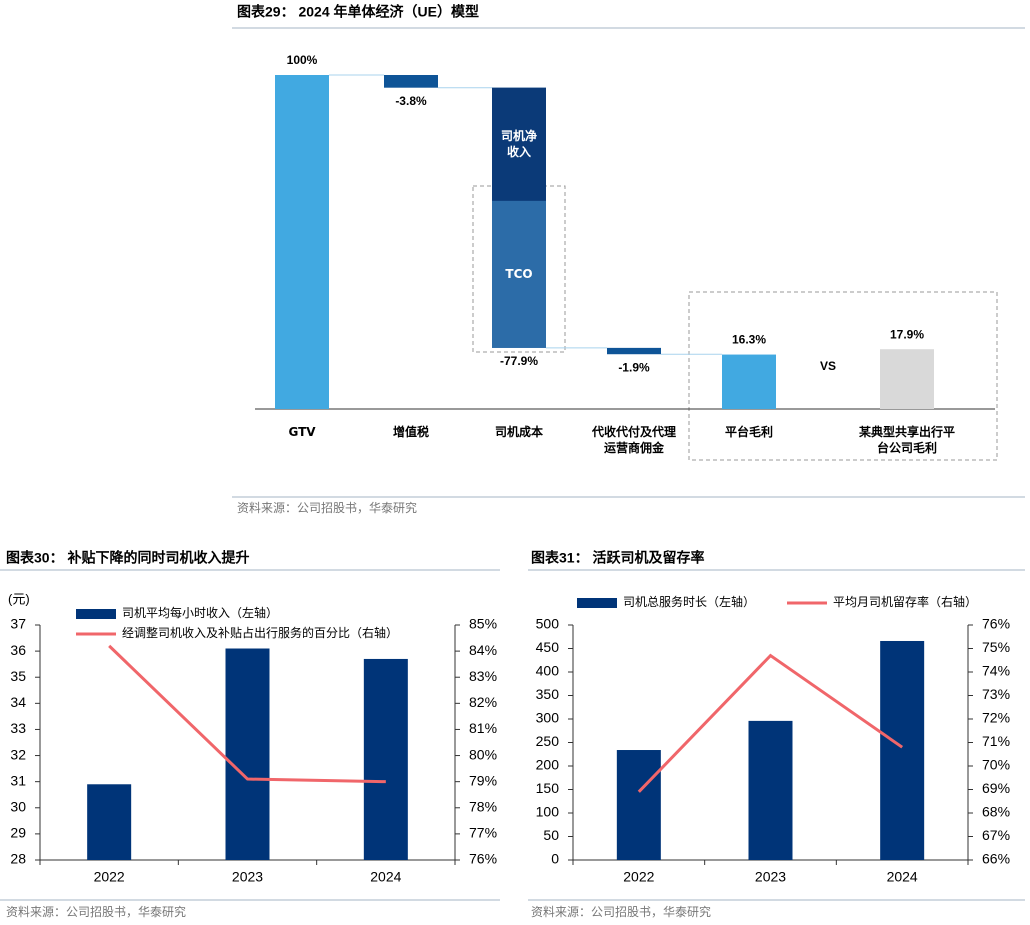  I want to click on y2-tick-label: 71%, so click(996, 741).